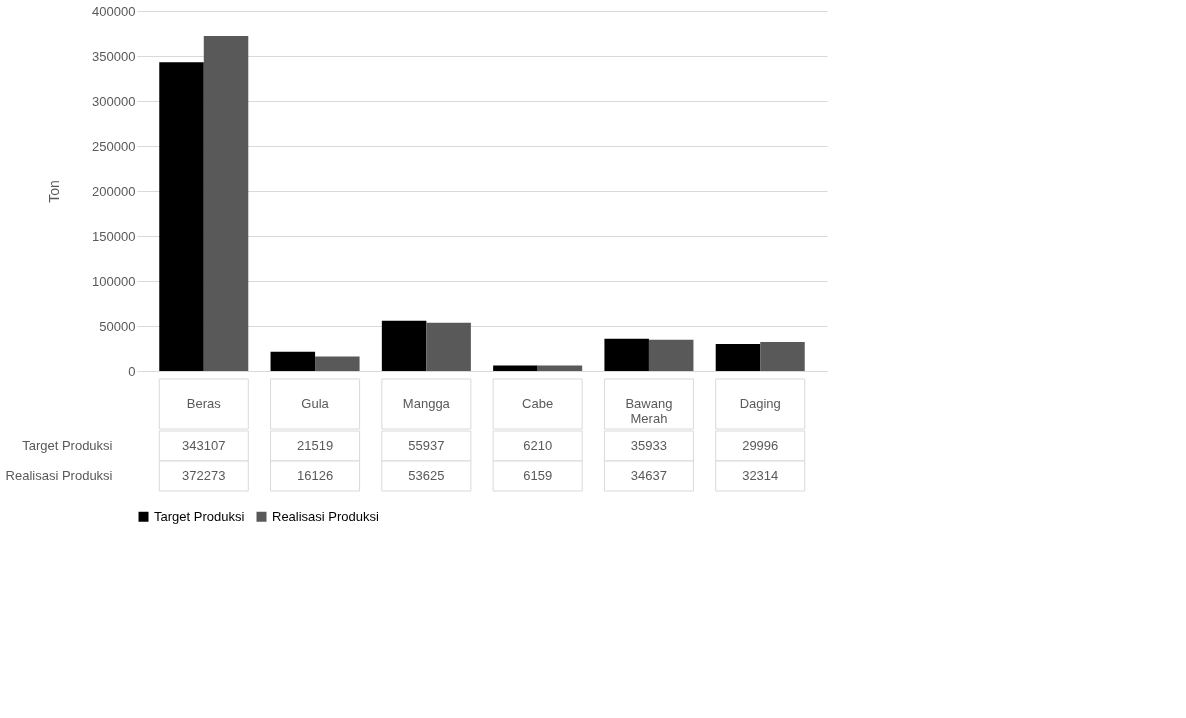  I want to click on y-tick-label: 350000, so click(114, 56).